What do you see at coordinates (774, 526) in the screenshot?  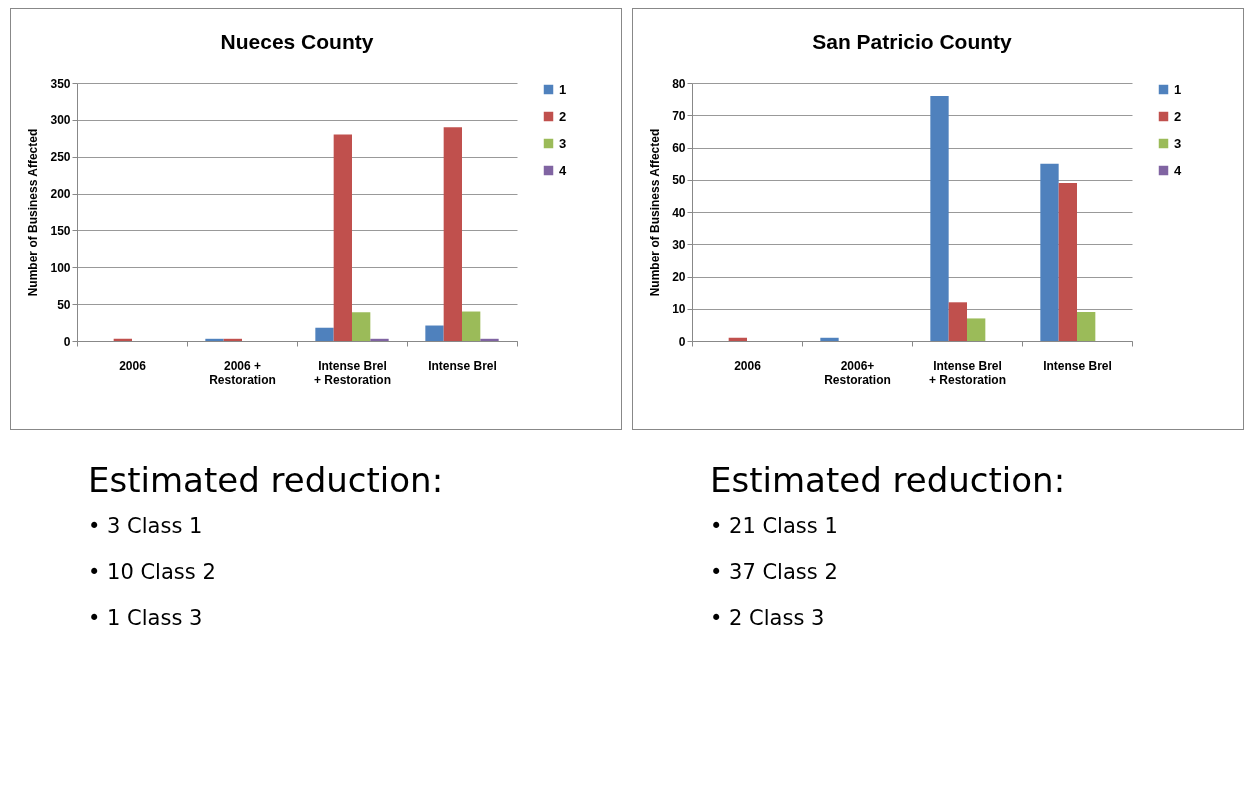 I see `text: • 21 Class 1` at bounding box center [774, 526].